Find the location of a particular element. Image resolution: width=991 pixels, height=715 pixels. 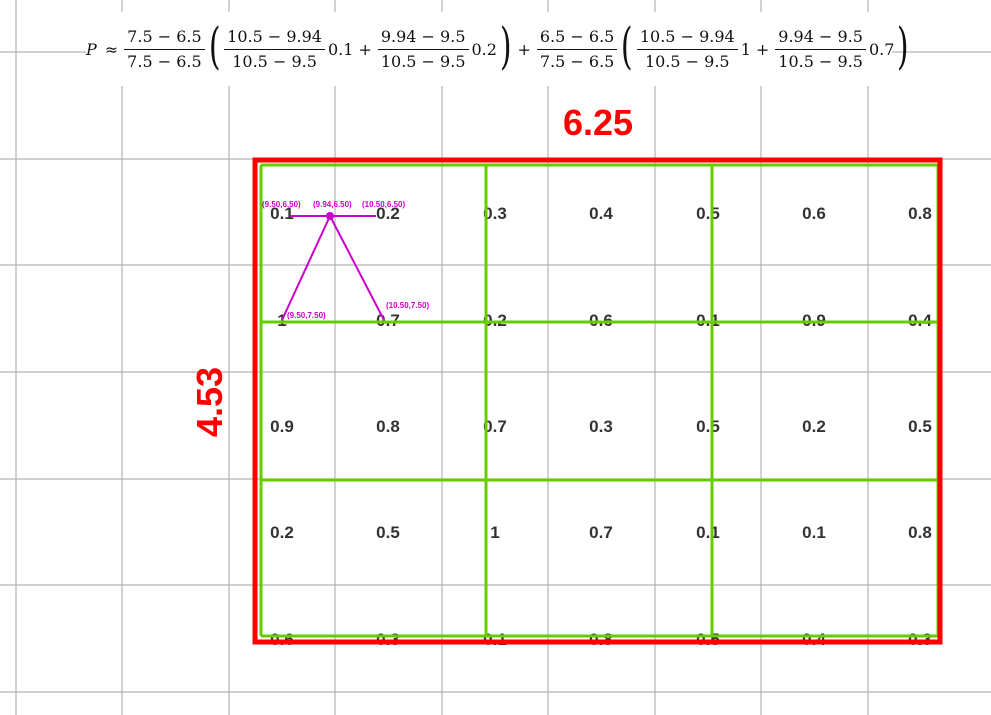

width-label: 6.25 is located at coordinates (598, 122).